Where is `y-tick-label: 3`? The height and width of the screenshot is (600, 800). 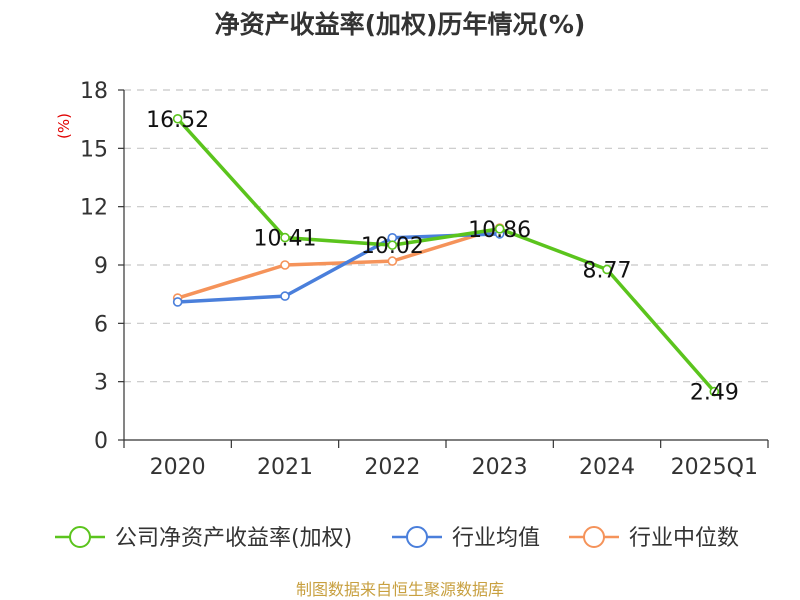 y-tick-label: 3 is located at coordinates (101, 383).